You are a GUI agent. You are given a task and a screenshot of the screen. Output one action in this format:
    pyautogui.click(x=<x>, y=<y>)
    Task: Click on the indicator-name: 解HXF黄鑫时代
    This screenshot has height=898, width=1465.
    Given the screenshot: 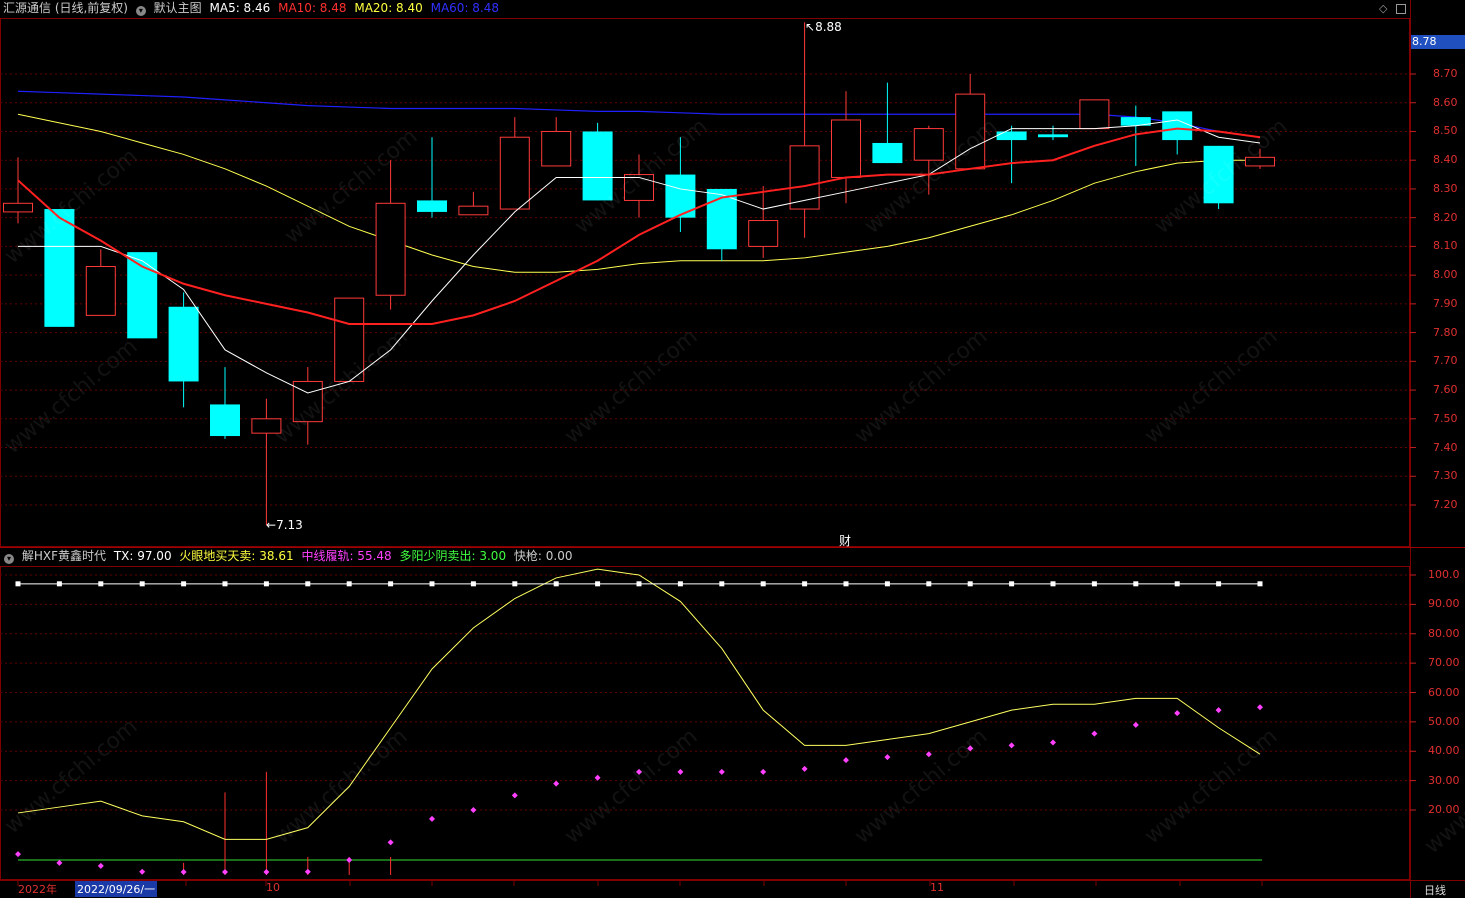 What is the action you would take?
    pyautogui.click(x=63, y=556)
    